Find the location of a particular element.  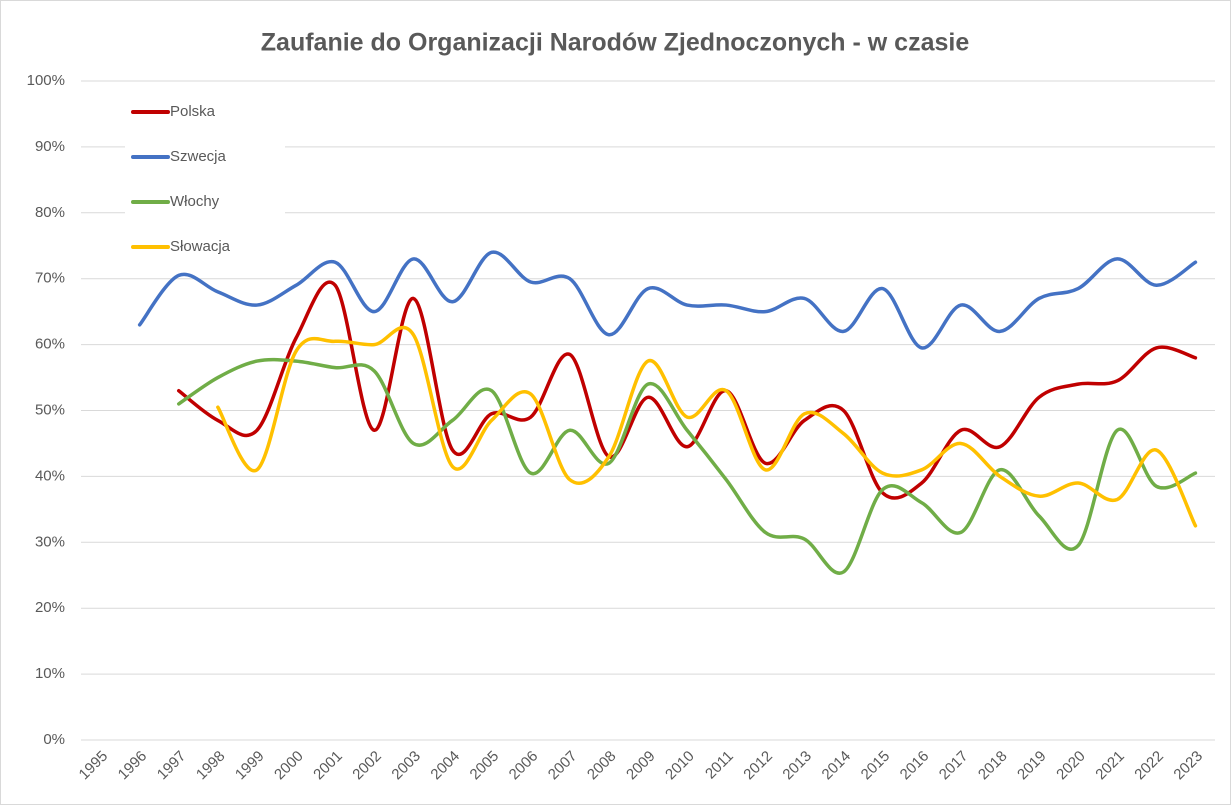

series-line is located at coordinates (667, 300).